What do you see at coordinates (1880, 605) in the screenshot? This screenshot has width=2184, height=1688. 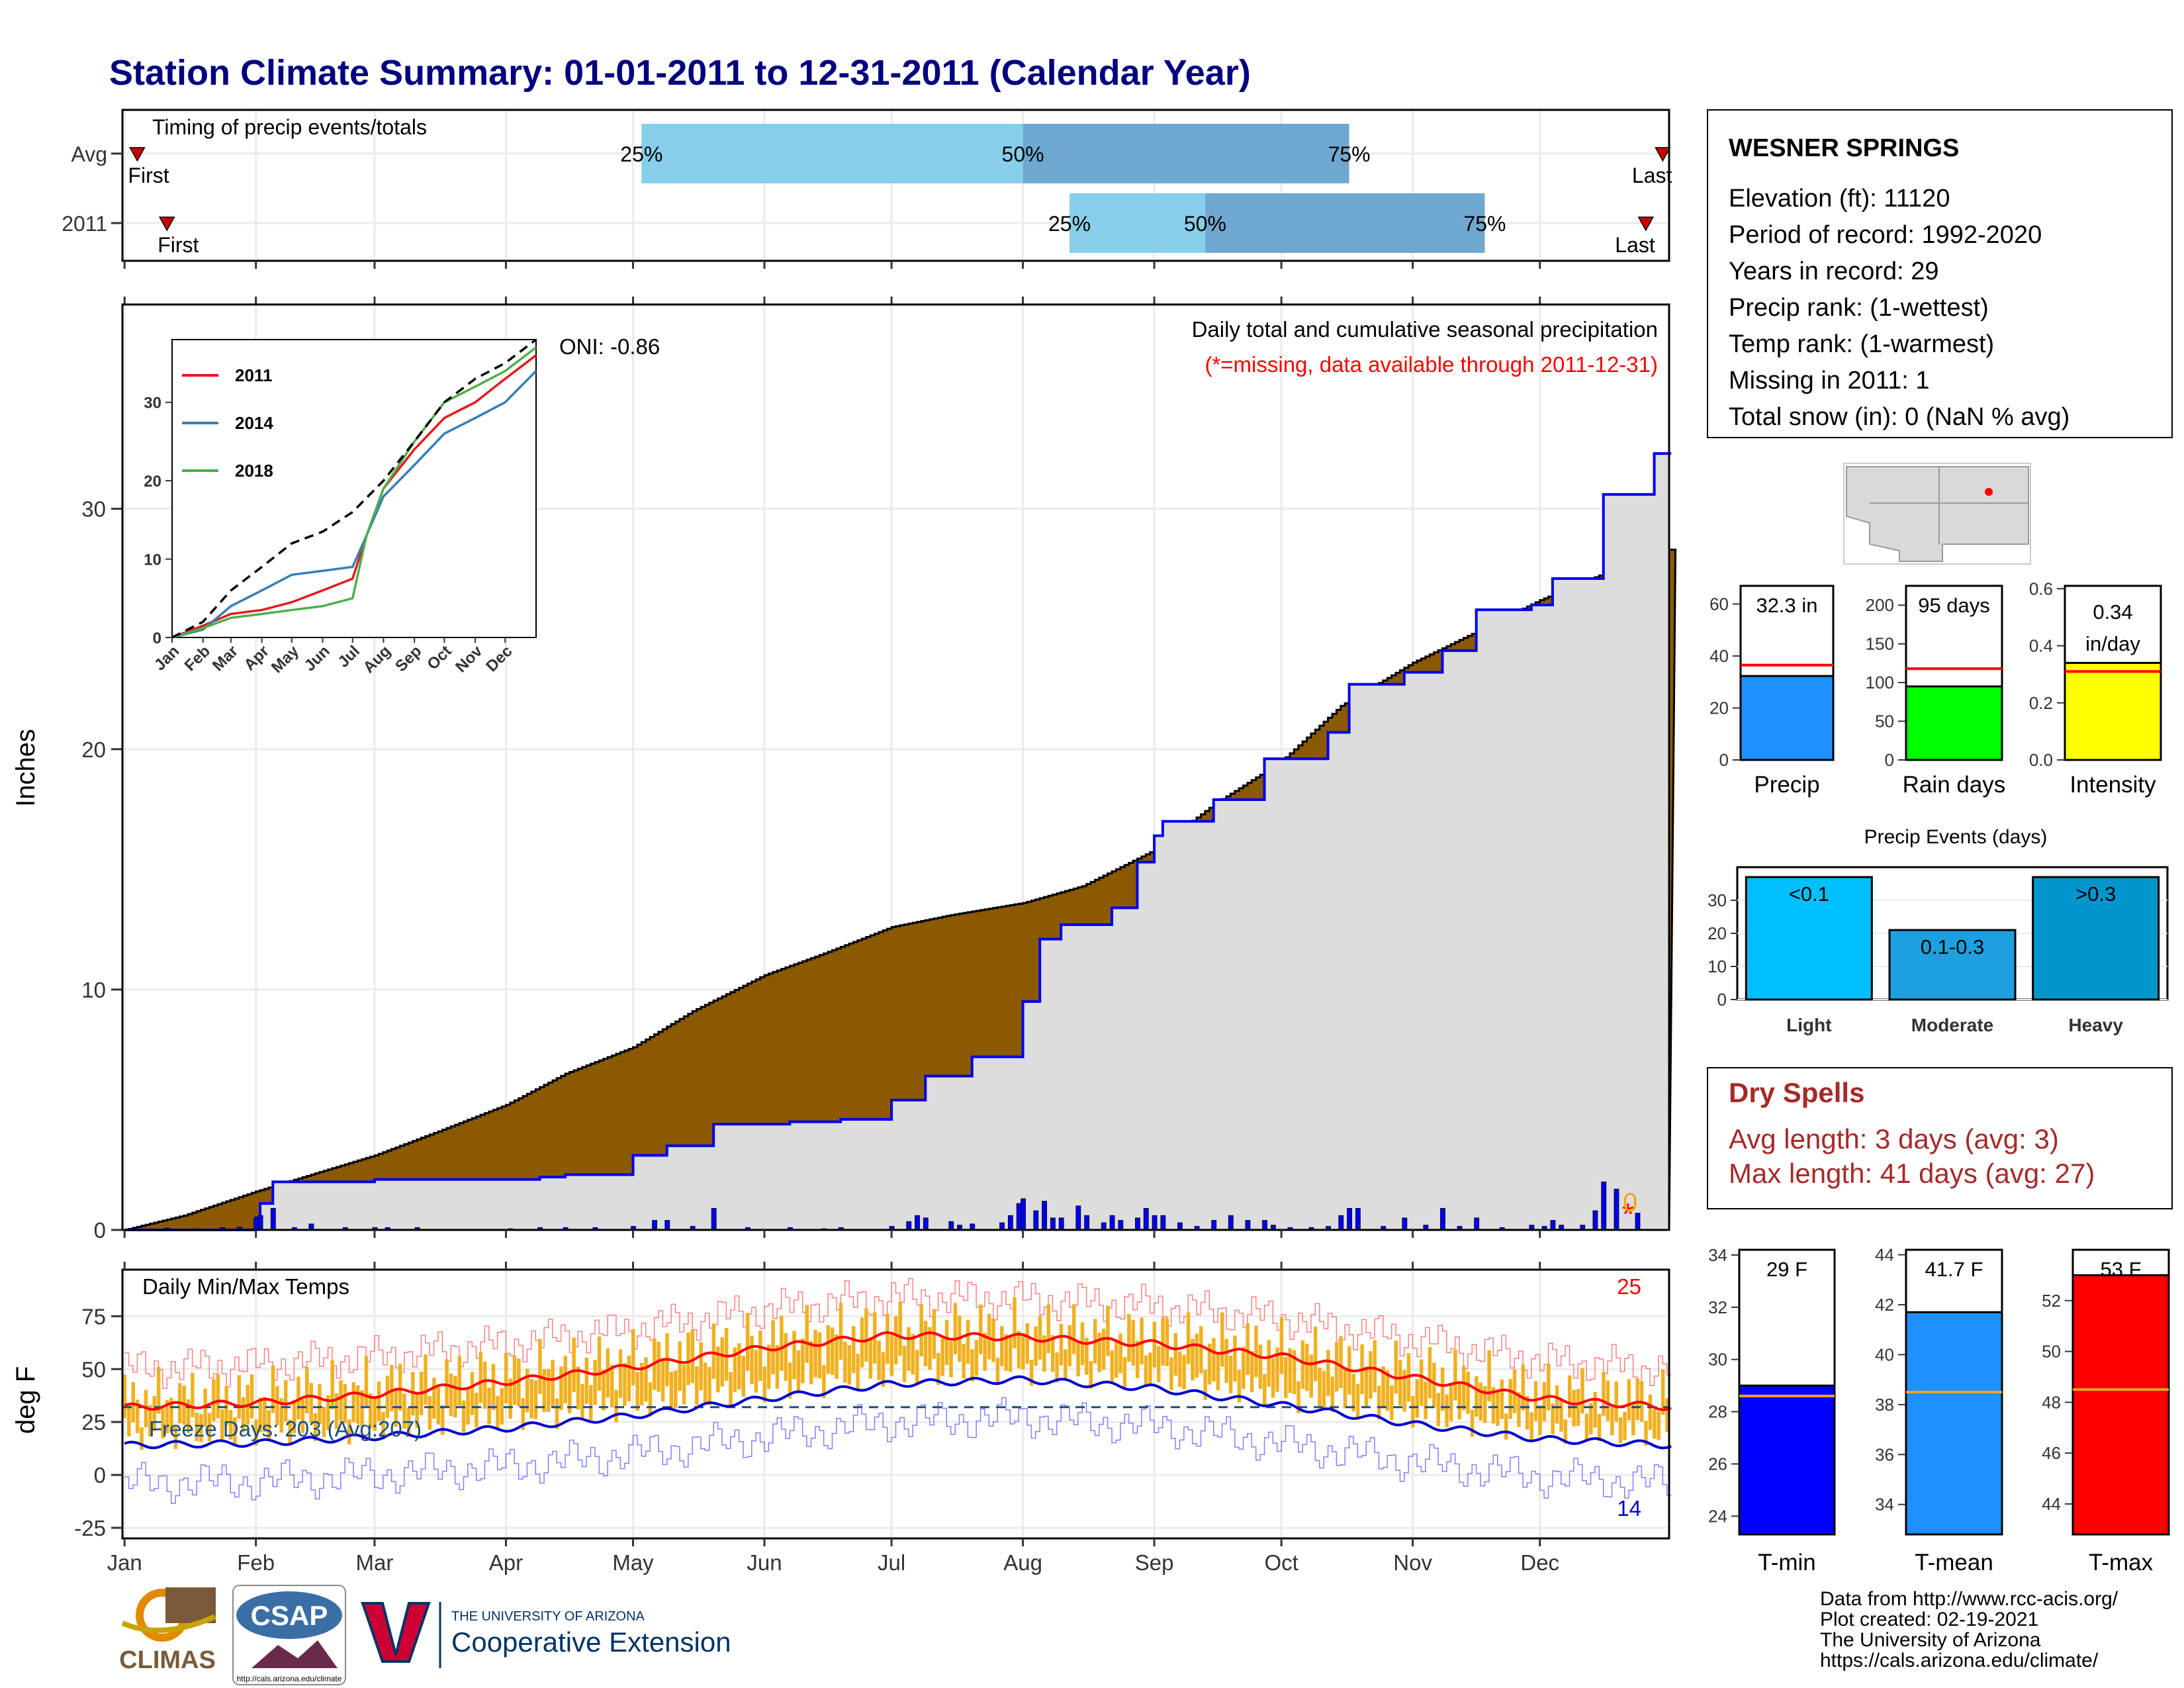 I see `summary-y-tick-label: 200` at bounding box center [1880, 605].